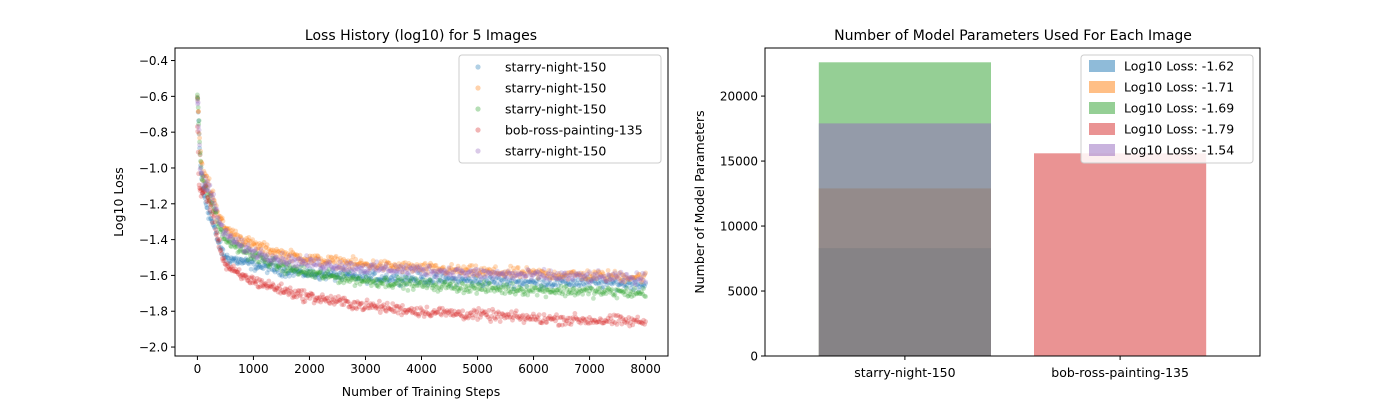  I want to click on x-tick-label: 8000, so click(645, 369).